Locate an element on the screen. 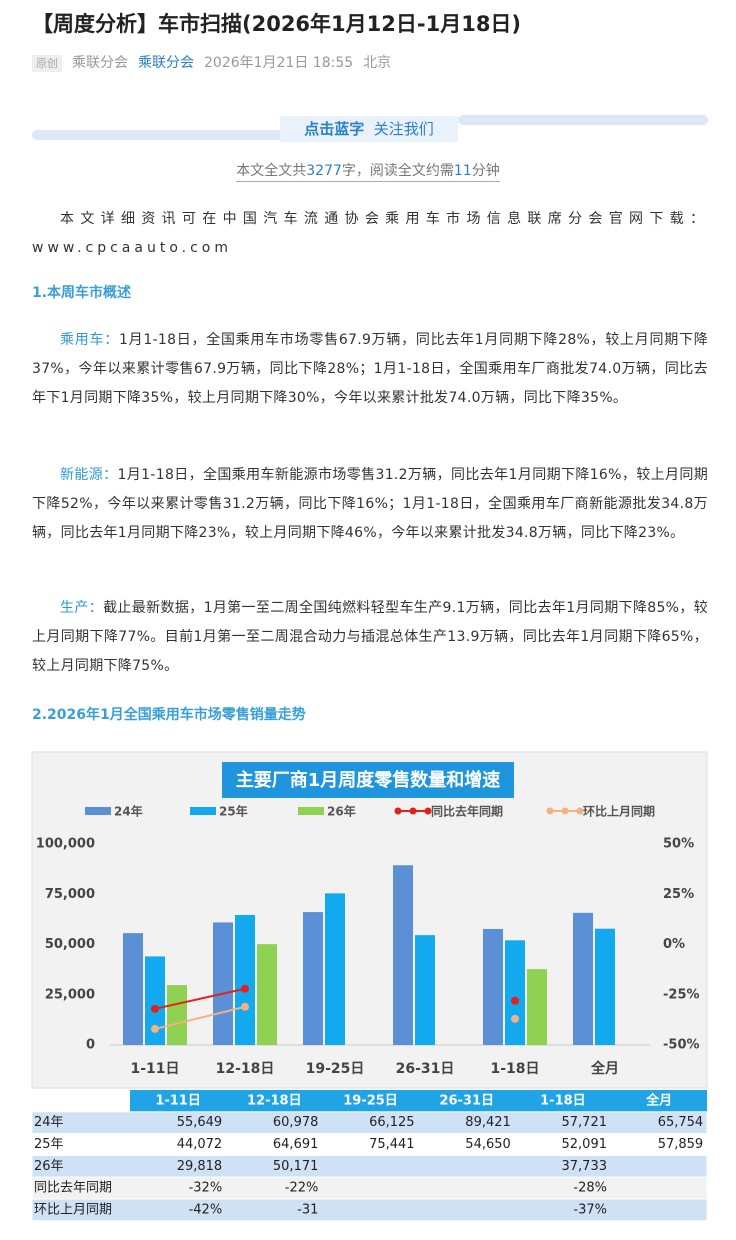 The width and height of the screenshot is (736, 1240). table-cell: 57,721 is located at coordinates (585, 1122).